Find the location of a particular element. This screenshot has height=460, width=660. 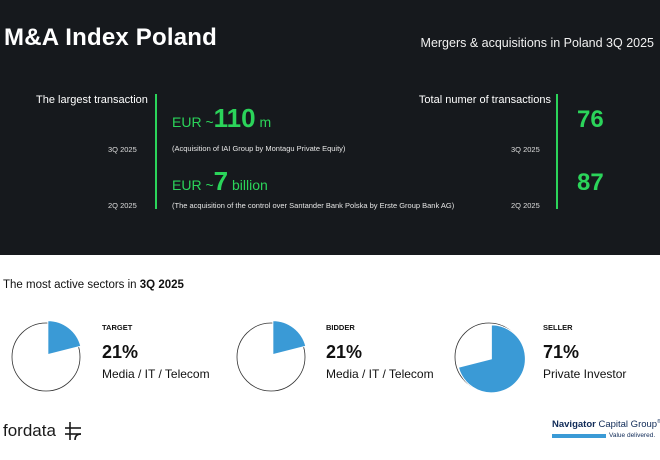

bidder-sector-name: Media / IT / Telecom is located at coordinates (380, 374).